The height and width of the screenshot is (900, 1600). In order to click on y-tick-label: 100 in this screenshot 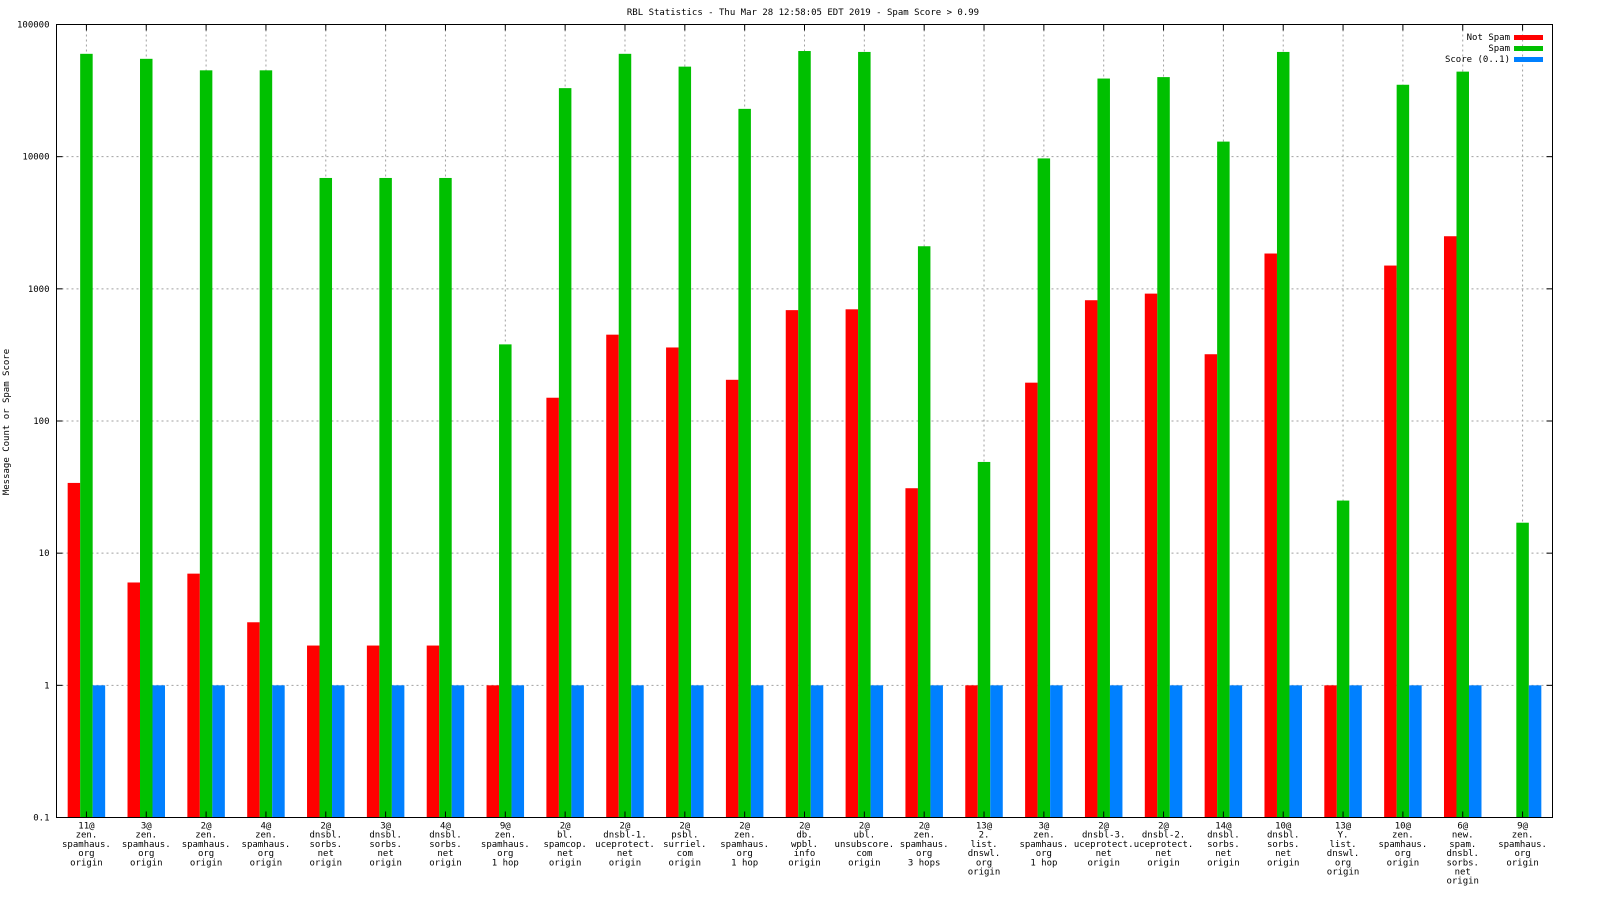, I will do `click(41, 422)`.